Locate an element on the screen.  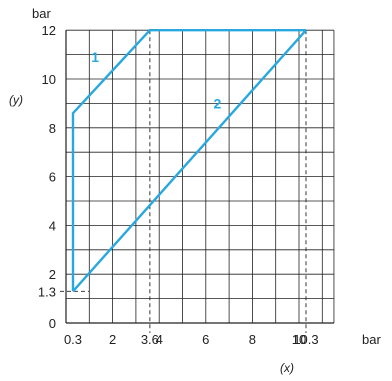
x-tick-label: 0.3 is located at coordinates (73, 339).